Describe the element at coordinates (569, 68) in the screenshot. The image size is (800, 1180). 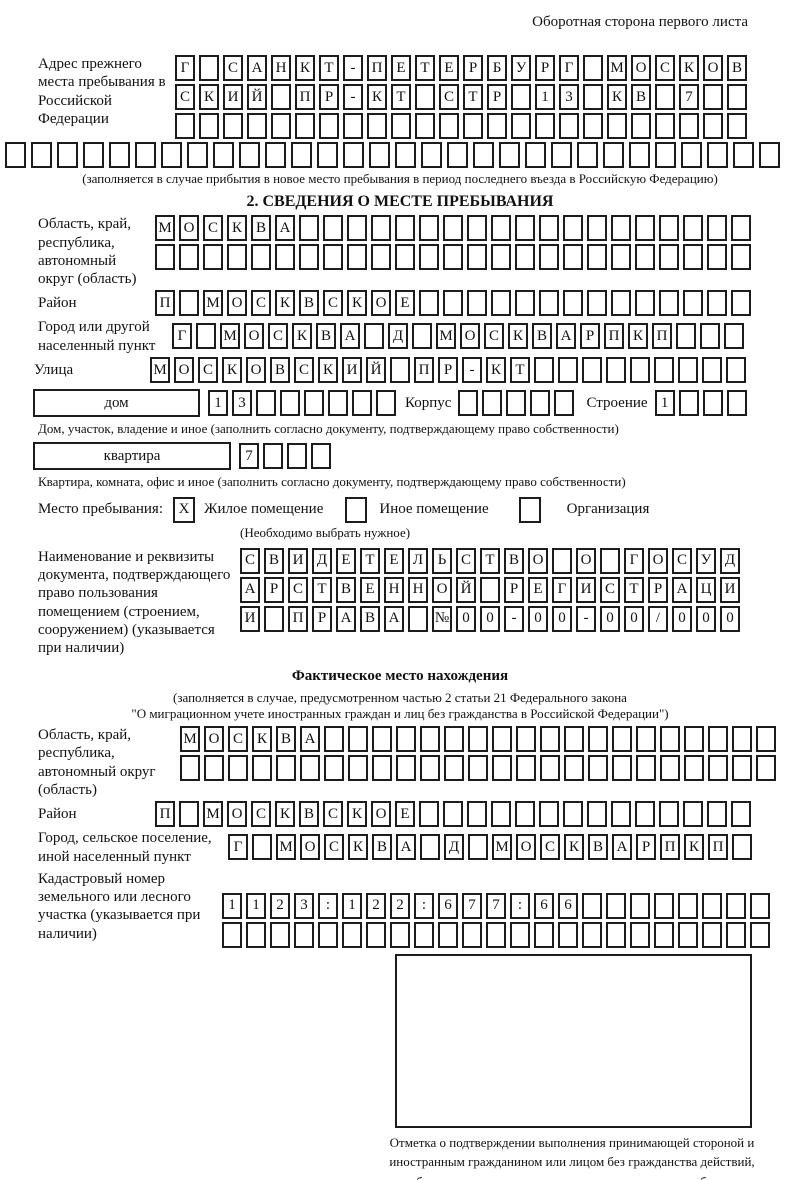
I see `char-cell: Г` at that location.